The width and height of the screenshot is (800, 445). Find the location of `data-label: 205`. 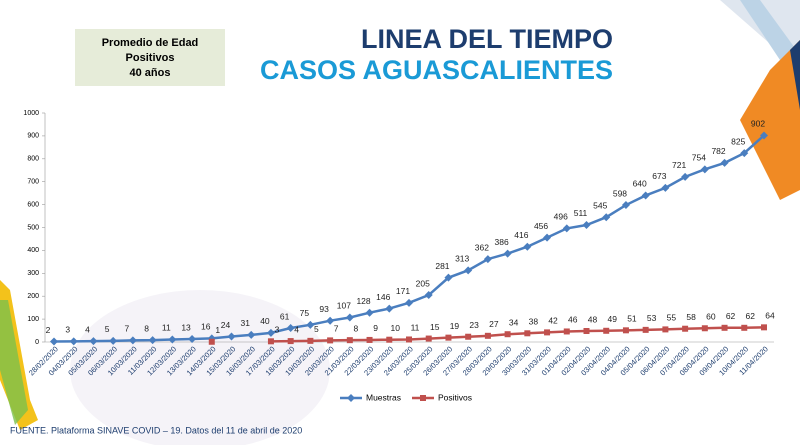

data-label: 205 is located at coordinates (423, 283).